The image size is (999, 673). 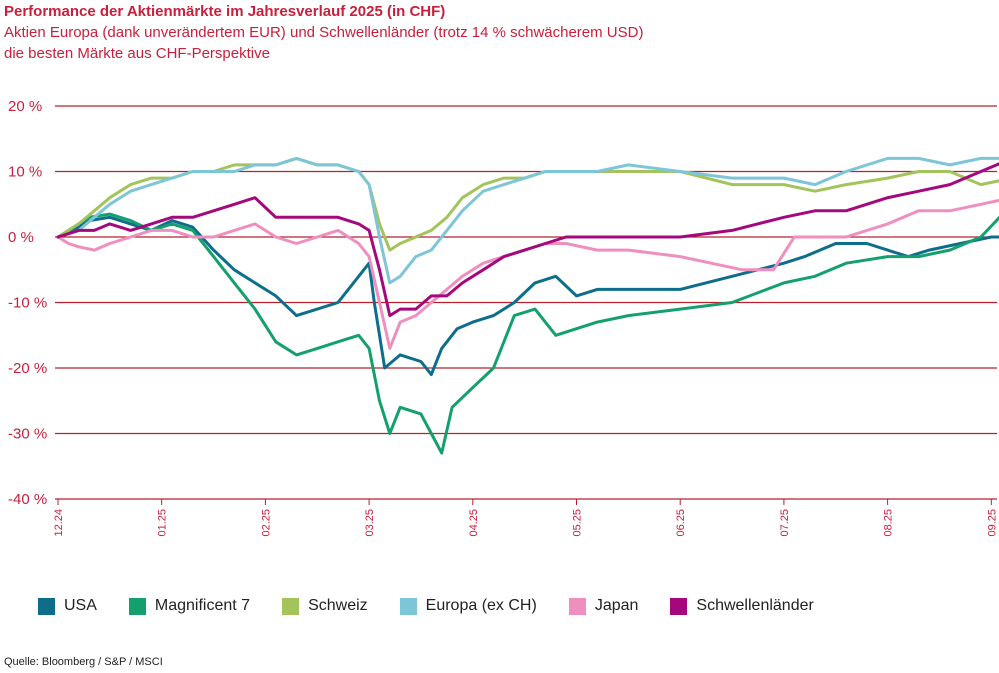 I want to click on legend-item-japan: Japan, so click(x=603, y=606).